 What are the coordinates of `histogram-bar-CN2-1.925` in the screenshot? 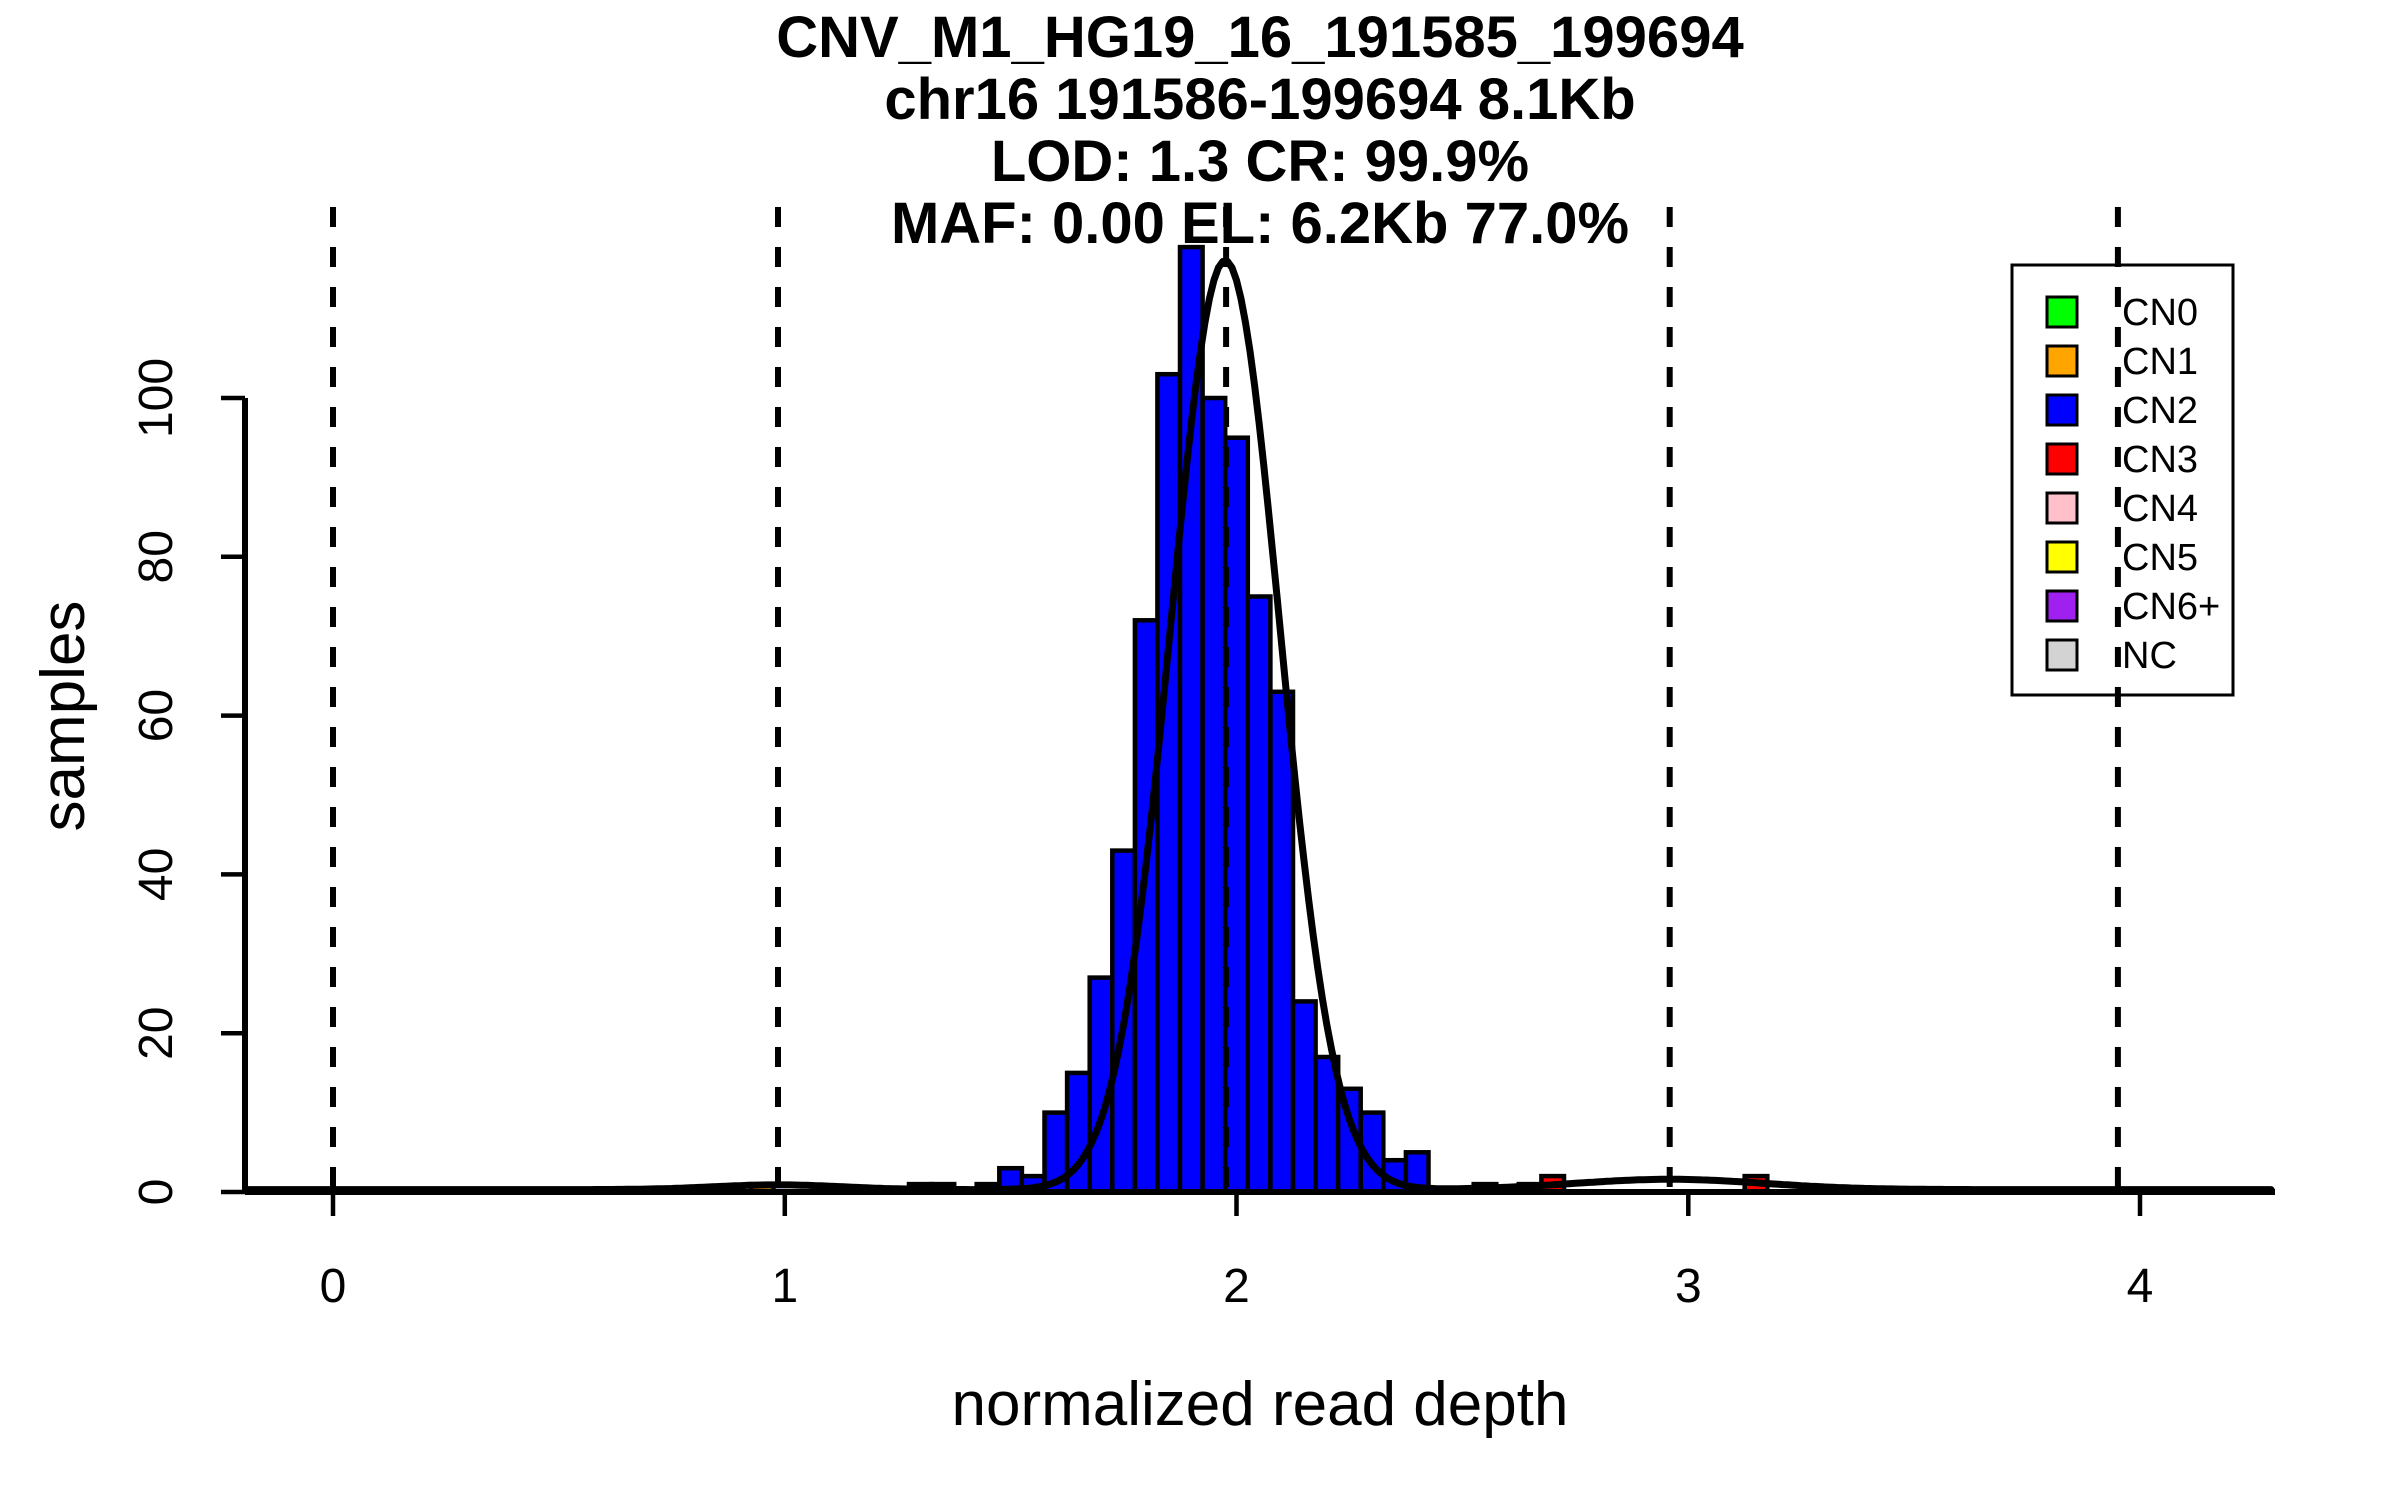 It's located at (1214, 795).